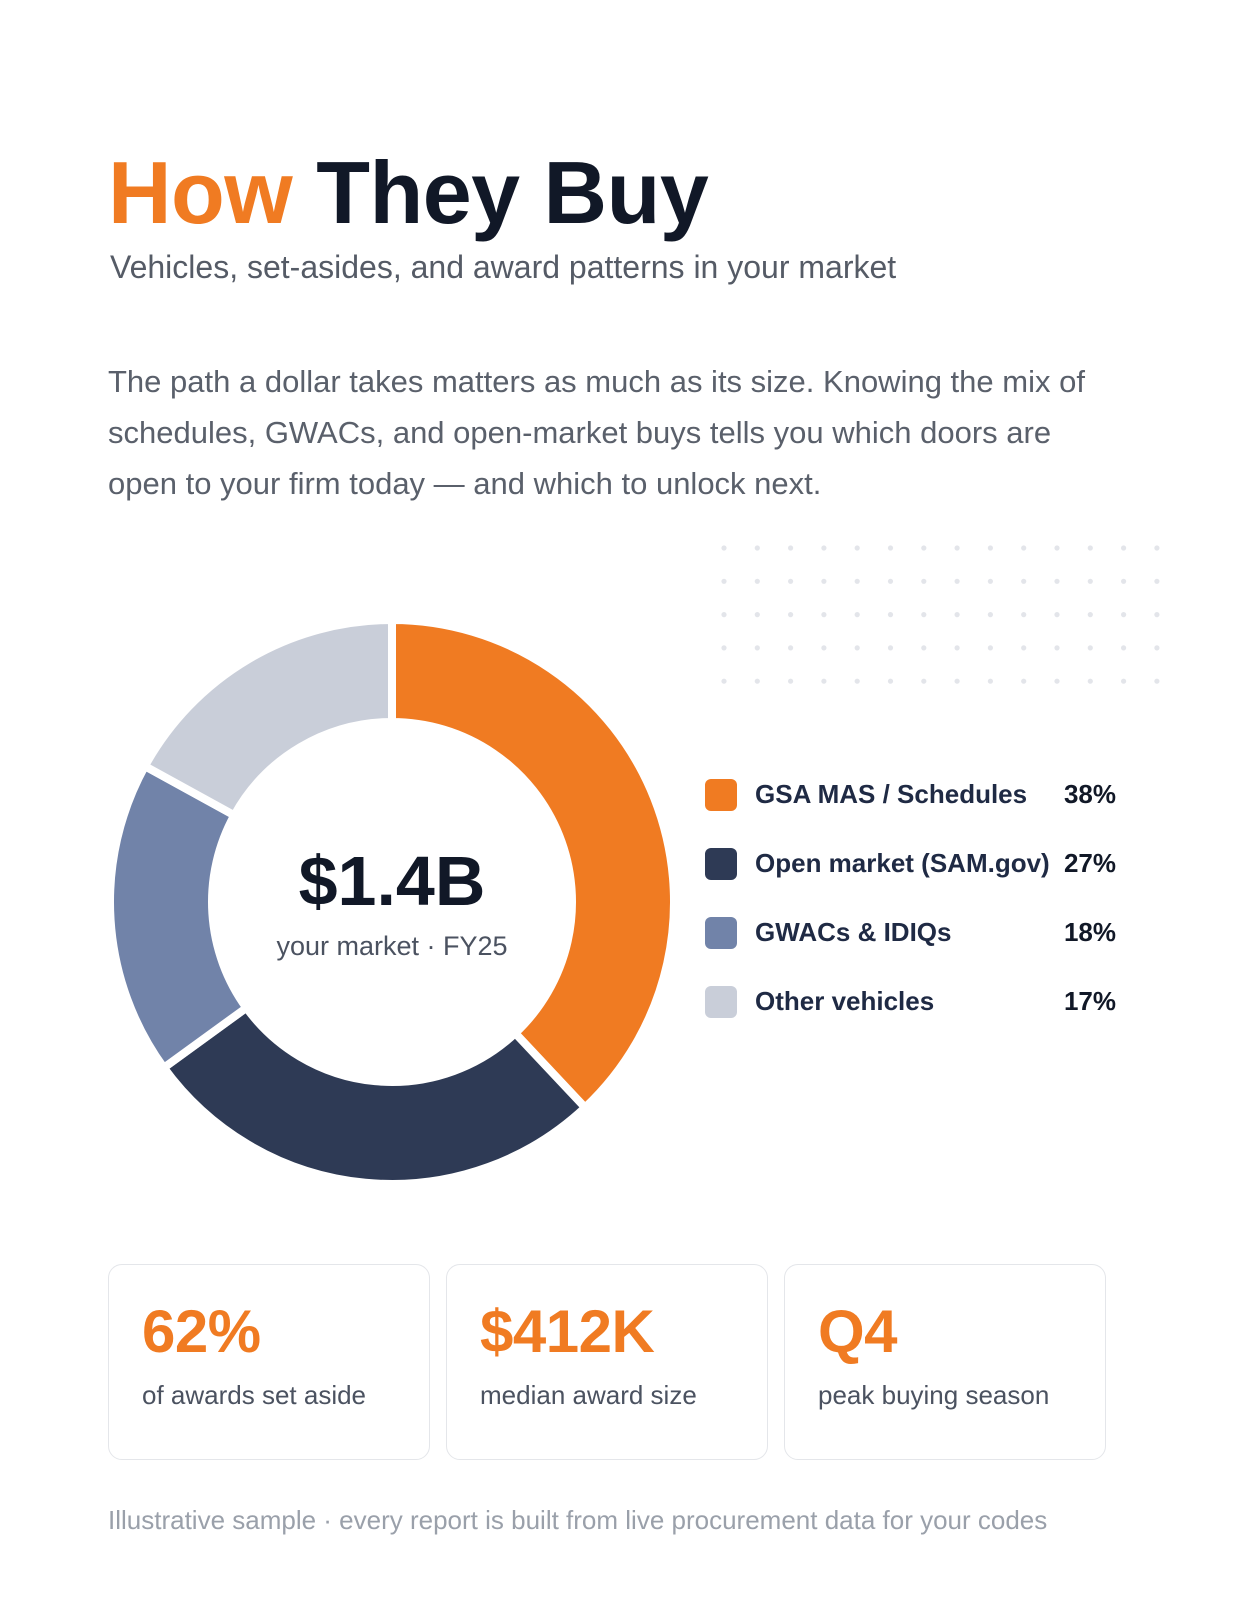 The height and width of the screenshot is (1600, 1240). What do you see at coordinates (945, 1362) in the screenshot?
I see `stat-card-peak-season: Q4 peak buying season` at bounding box center [945, 1362].